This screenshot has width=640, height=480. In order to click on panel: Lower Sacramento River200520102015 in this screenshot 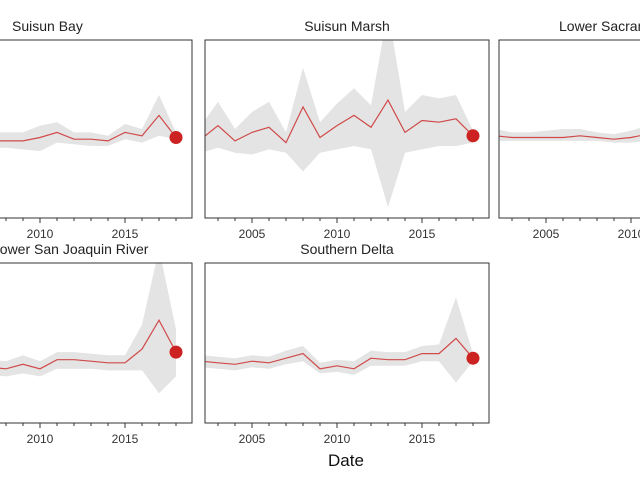, I will do `click(569, 129)`.